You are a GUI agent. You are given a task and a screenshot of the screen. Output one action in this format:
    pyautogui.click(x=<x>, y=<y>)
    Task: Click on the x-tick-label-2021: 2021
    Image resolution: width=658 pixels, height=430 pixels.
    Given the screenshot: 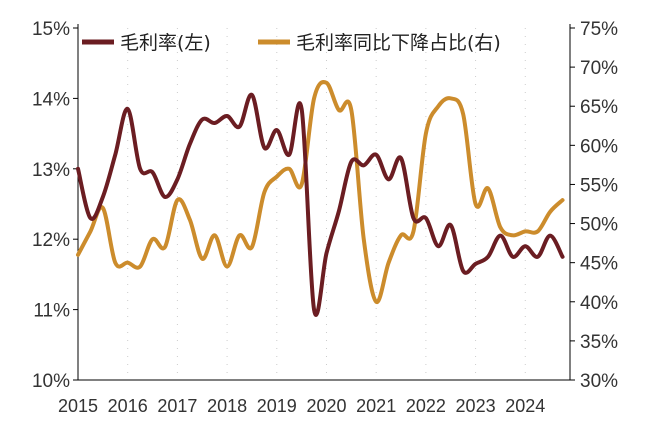 What is the action you would take?
    pyautogui.click(x=376, y=406)
    